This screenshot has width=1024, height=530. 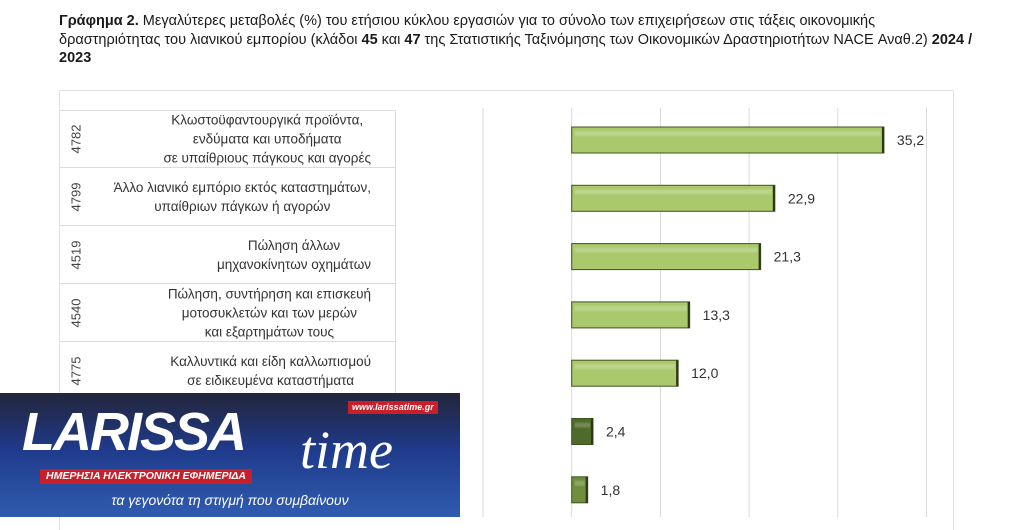 What do you see at coordinates (393, 407) in the screenshot?
I see `logo-url: www.larissatime.gr` at bounding box center [393, 407].